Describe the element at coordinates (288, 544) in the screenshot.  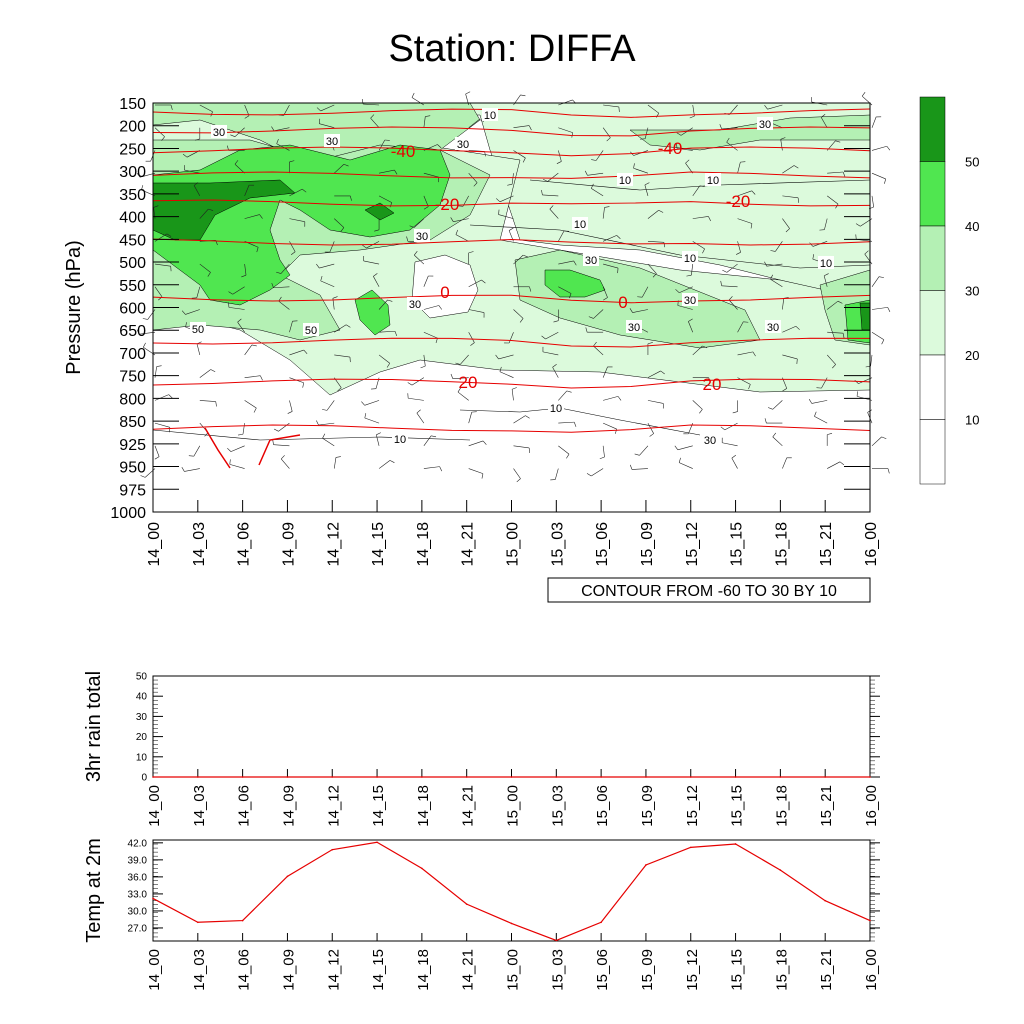
I see `time-tick-label: 14_09` at that location.